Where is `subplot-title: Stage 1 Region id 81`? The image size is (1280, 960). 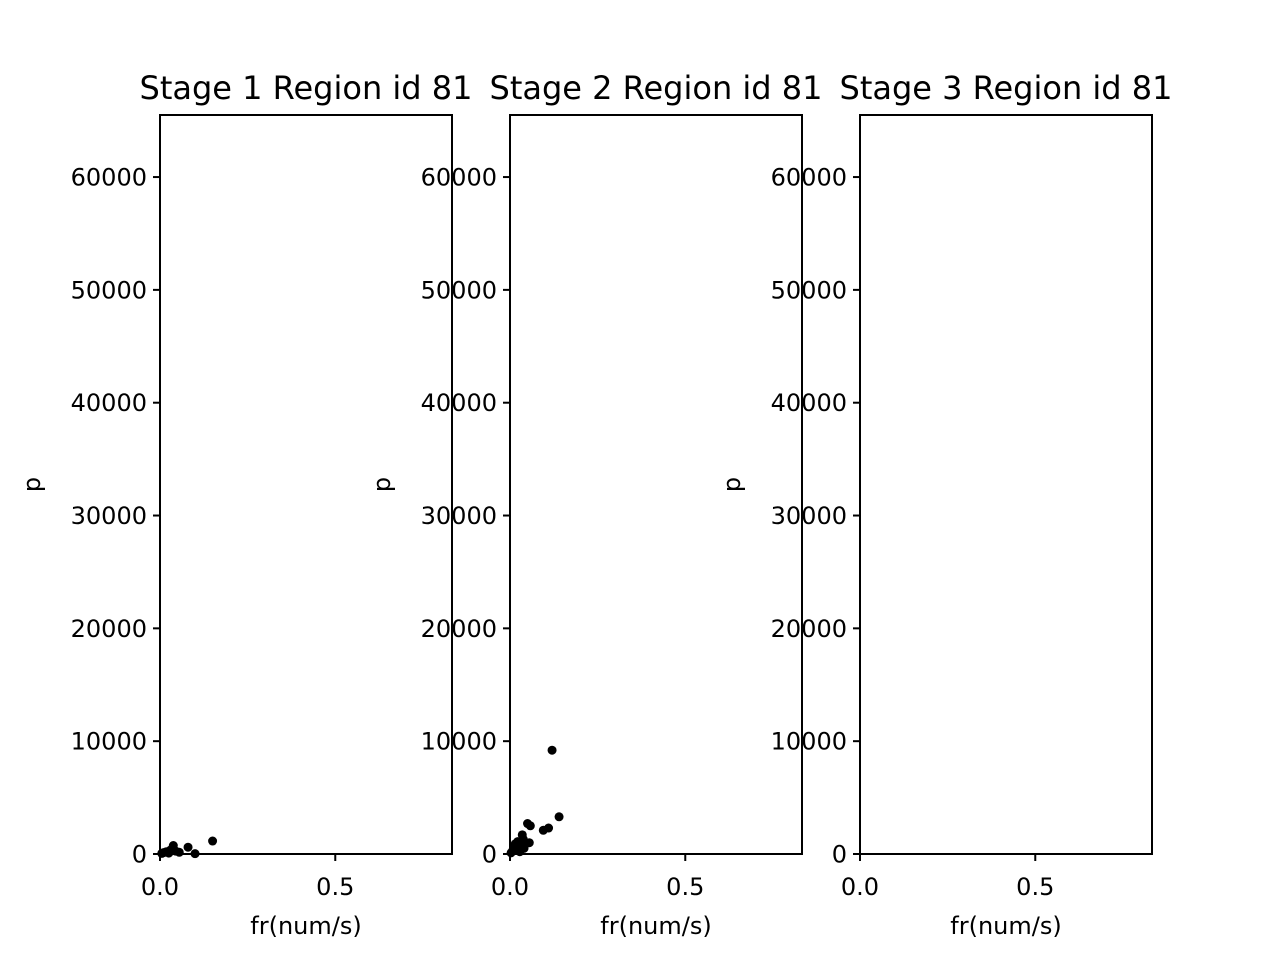 subplot-title: Stage 1 Region id 81 is located at coordinates (306, 88).